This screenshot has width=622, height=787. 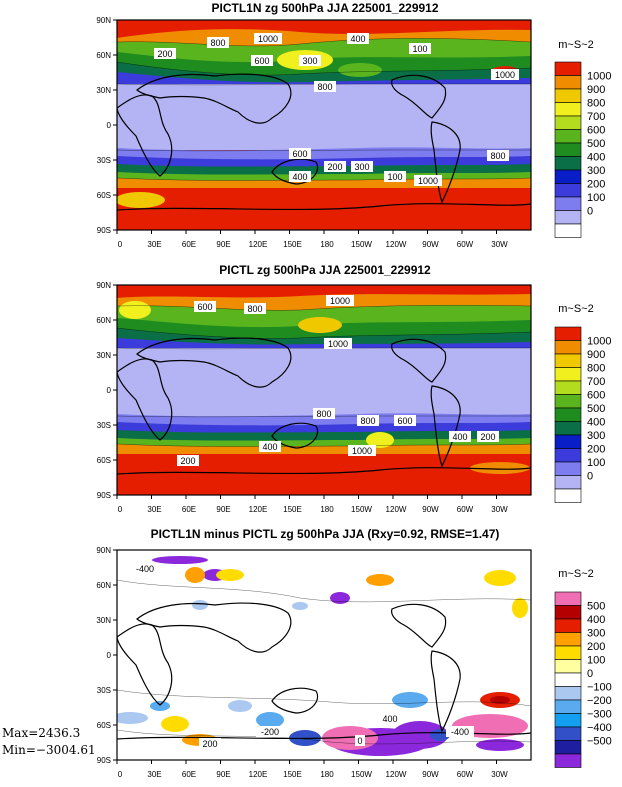 I want to click on colorbar-label: −100, so click(x=599, y=688).